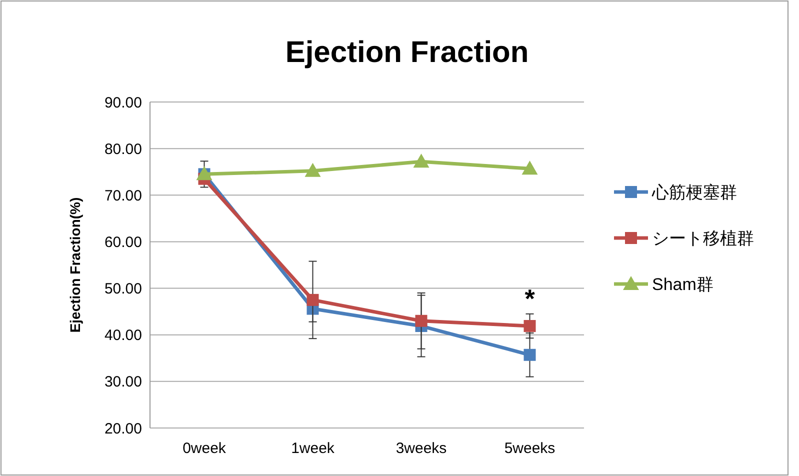 The image size is (799, 476). Describe the element at coordinates (75, 265) in the screenshot. I see `y-axis-title: Ejection Fraction(%)` at that location.